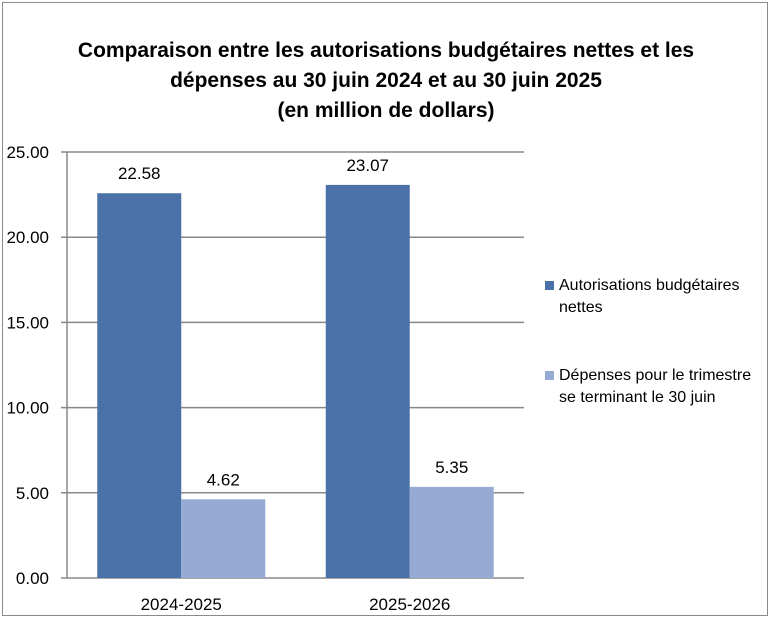  I want to click on legend-item-1: Autorisations budgétaires nettes, so click(652, 297).